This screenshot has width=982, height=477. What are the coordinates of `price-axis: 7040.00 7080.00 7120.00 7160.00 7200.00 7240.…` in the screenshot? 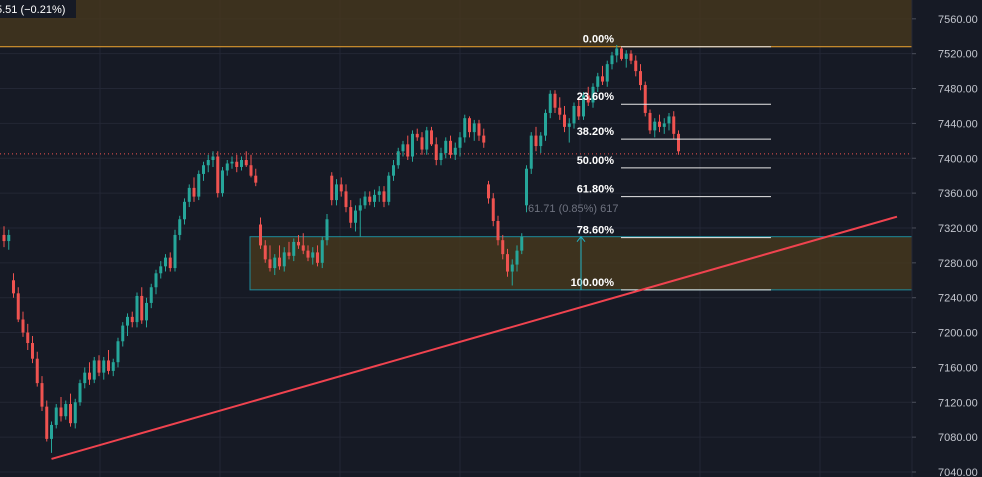 It's located at (946, 238).